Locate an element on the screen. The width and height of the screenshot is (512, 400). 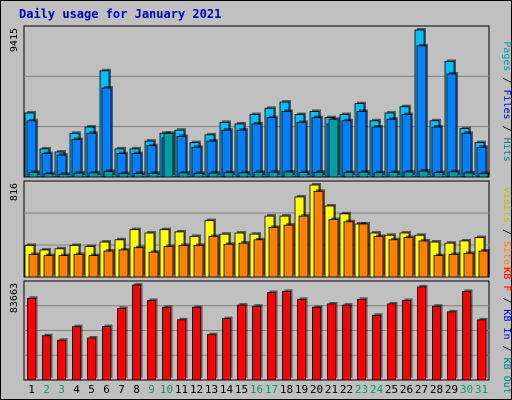
chart-title: Daily usage for January 2021 is located at coordinates (120, 14).